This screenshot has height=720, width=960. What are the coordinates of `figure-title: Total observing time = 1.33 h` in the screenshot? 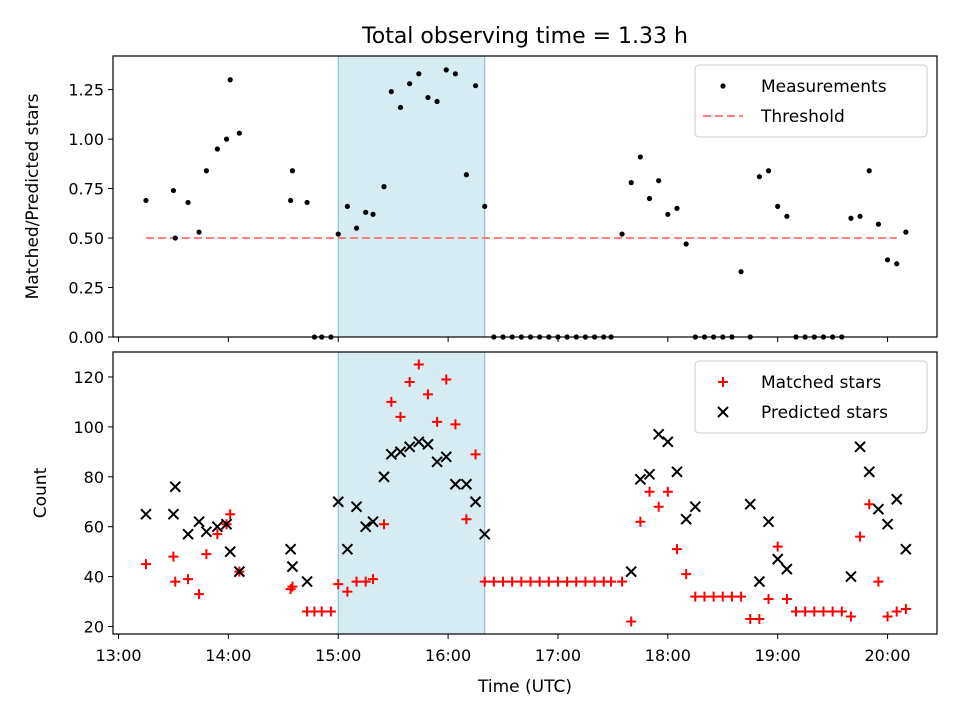 It's located at (524, 36).